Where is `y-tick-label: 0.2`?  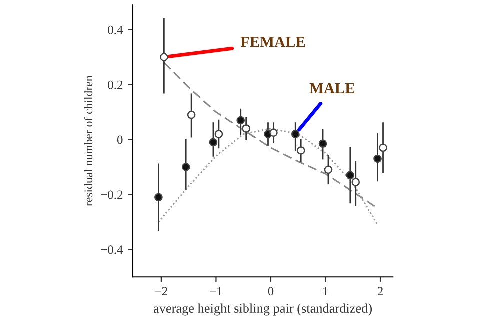 y-tick-label: 0.2 is located at coordinates (115, 85).